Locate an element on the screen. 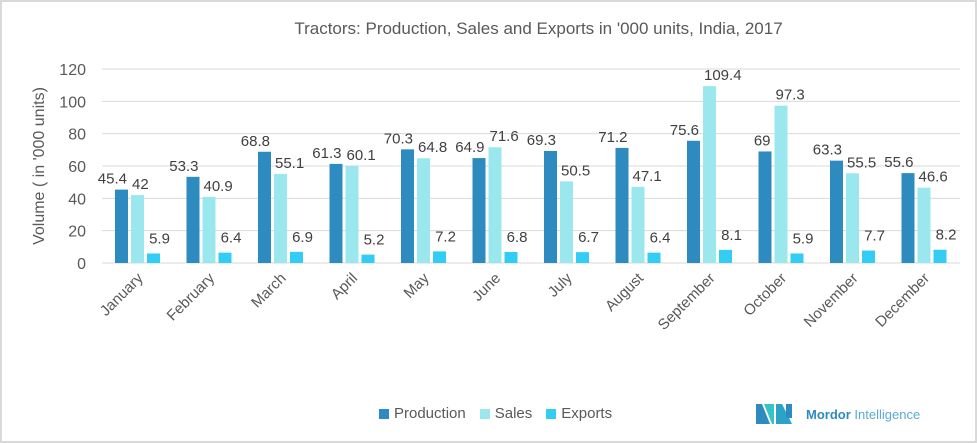 The width and height of the screenshot is (977, 443). x-tick-label: August is located at coordinates (625, 292).